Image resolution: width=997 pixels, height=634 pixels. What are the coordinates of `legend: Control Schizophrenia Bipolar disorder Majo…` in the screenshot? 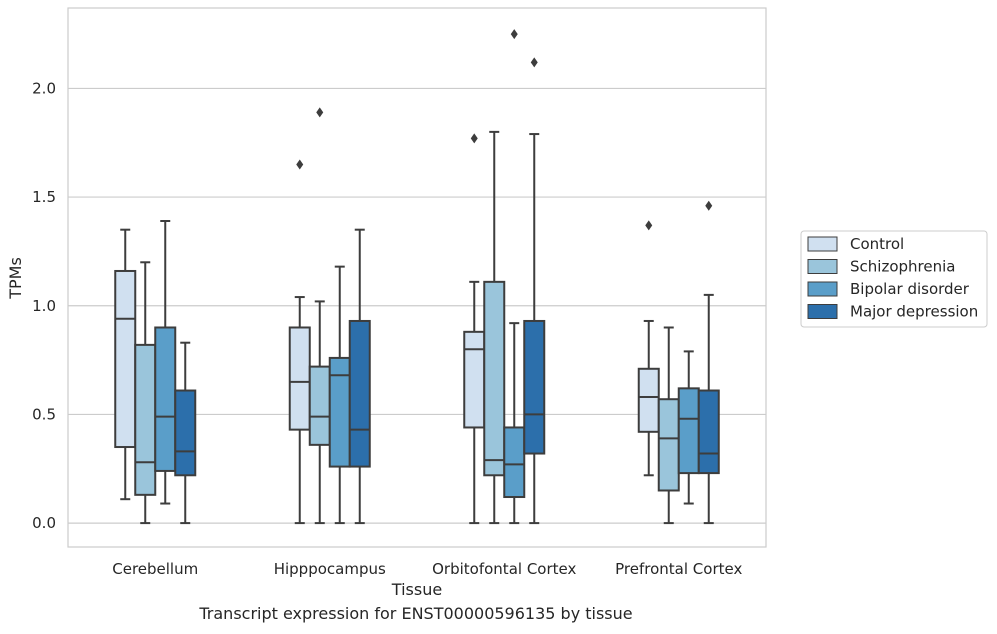 It's located at (894, 279).